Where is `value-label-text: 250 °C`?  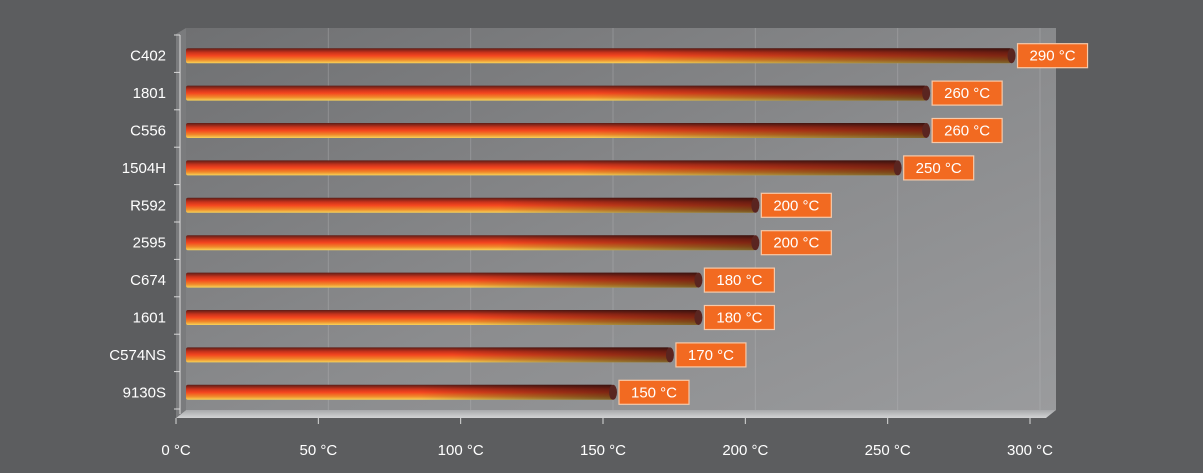 value-label-text: 250 °C is located at coordinates (939, 168).